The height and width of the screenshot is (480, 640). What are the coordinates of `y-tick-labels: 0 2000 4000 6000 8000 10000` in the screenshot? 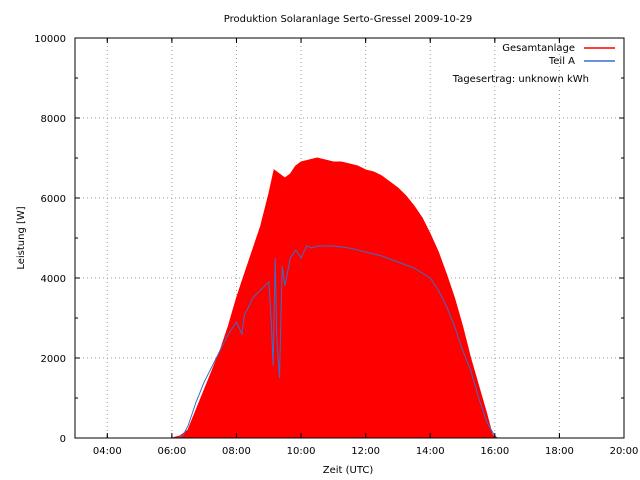 It's located at (50, 239).